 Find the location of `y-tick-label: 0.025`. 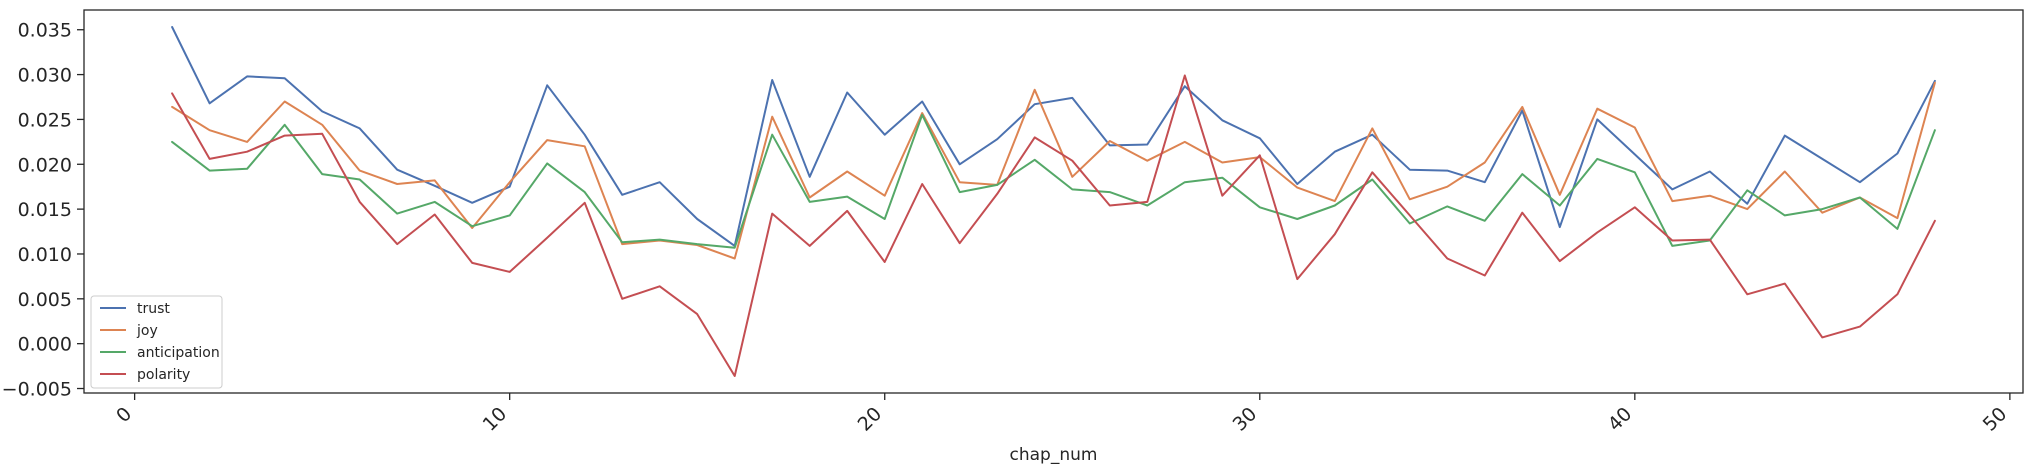

y-tick-label: 0.025 is located at coordinates (45, 120).